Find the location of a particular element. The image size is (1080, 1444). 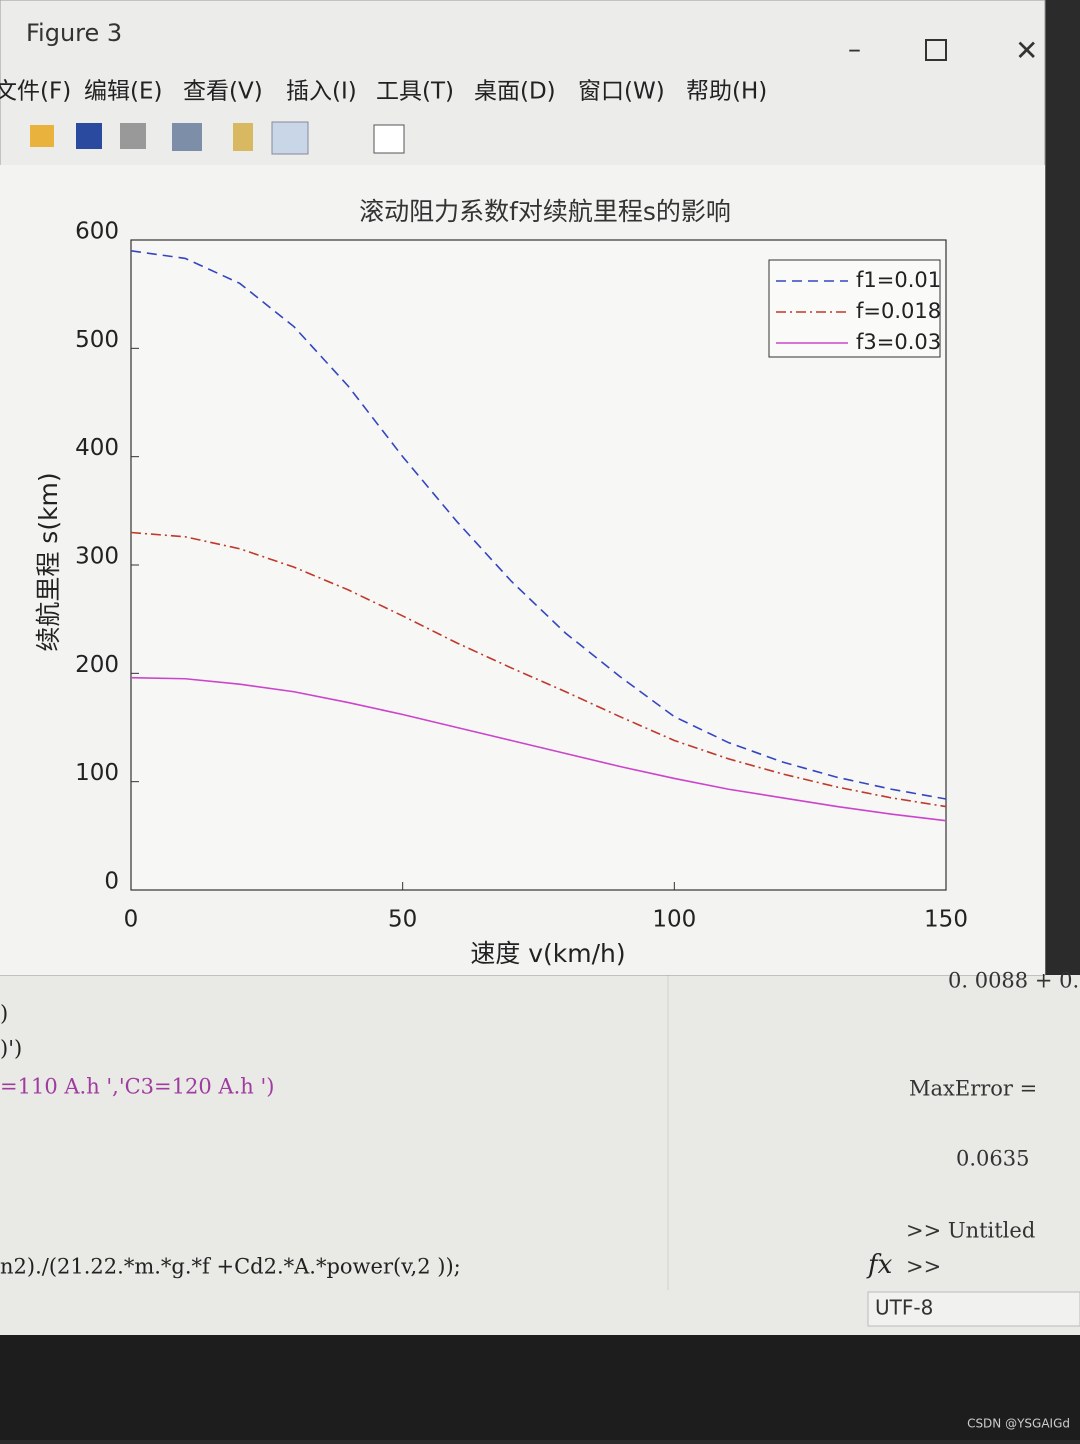

encoding: UTF-8 is located at coordinates (904, 1308).